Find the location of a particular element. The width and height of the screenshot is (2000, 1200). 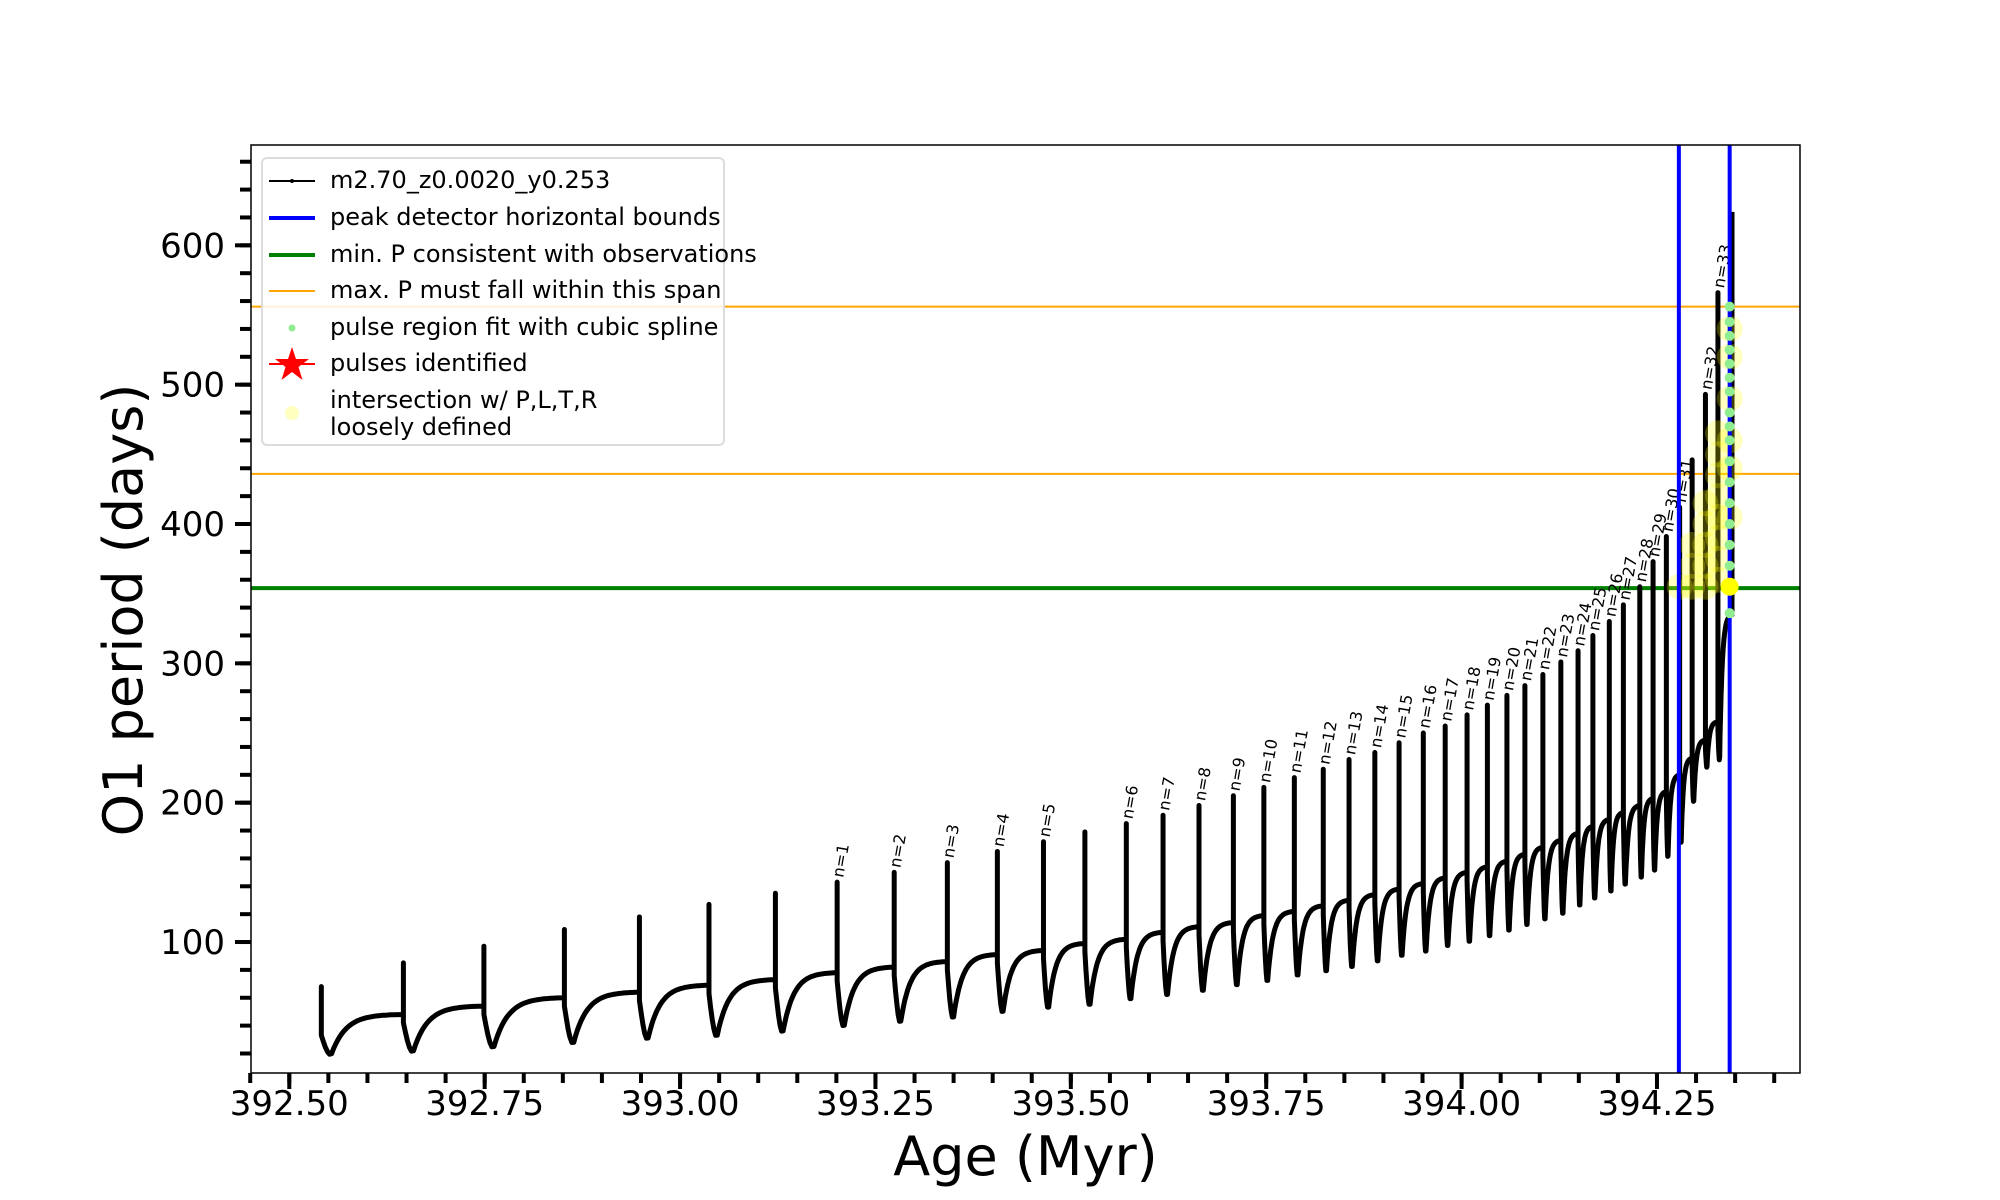

pulse-label: n=14 is located at coordinates (1379, 726).